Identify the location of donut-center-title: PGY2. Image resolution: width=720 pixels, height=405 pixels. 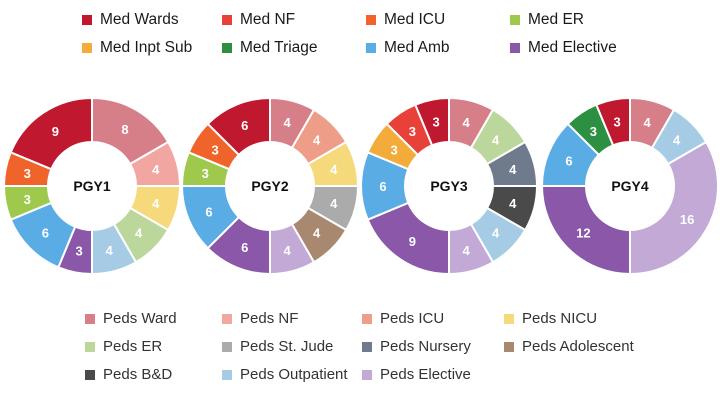
(270, 186).